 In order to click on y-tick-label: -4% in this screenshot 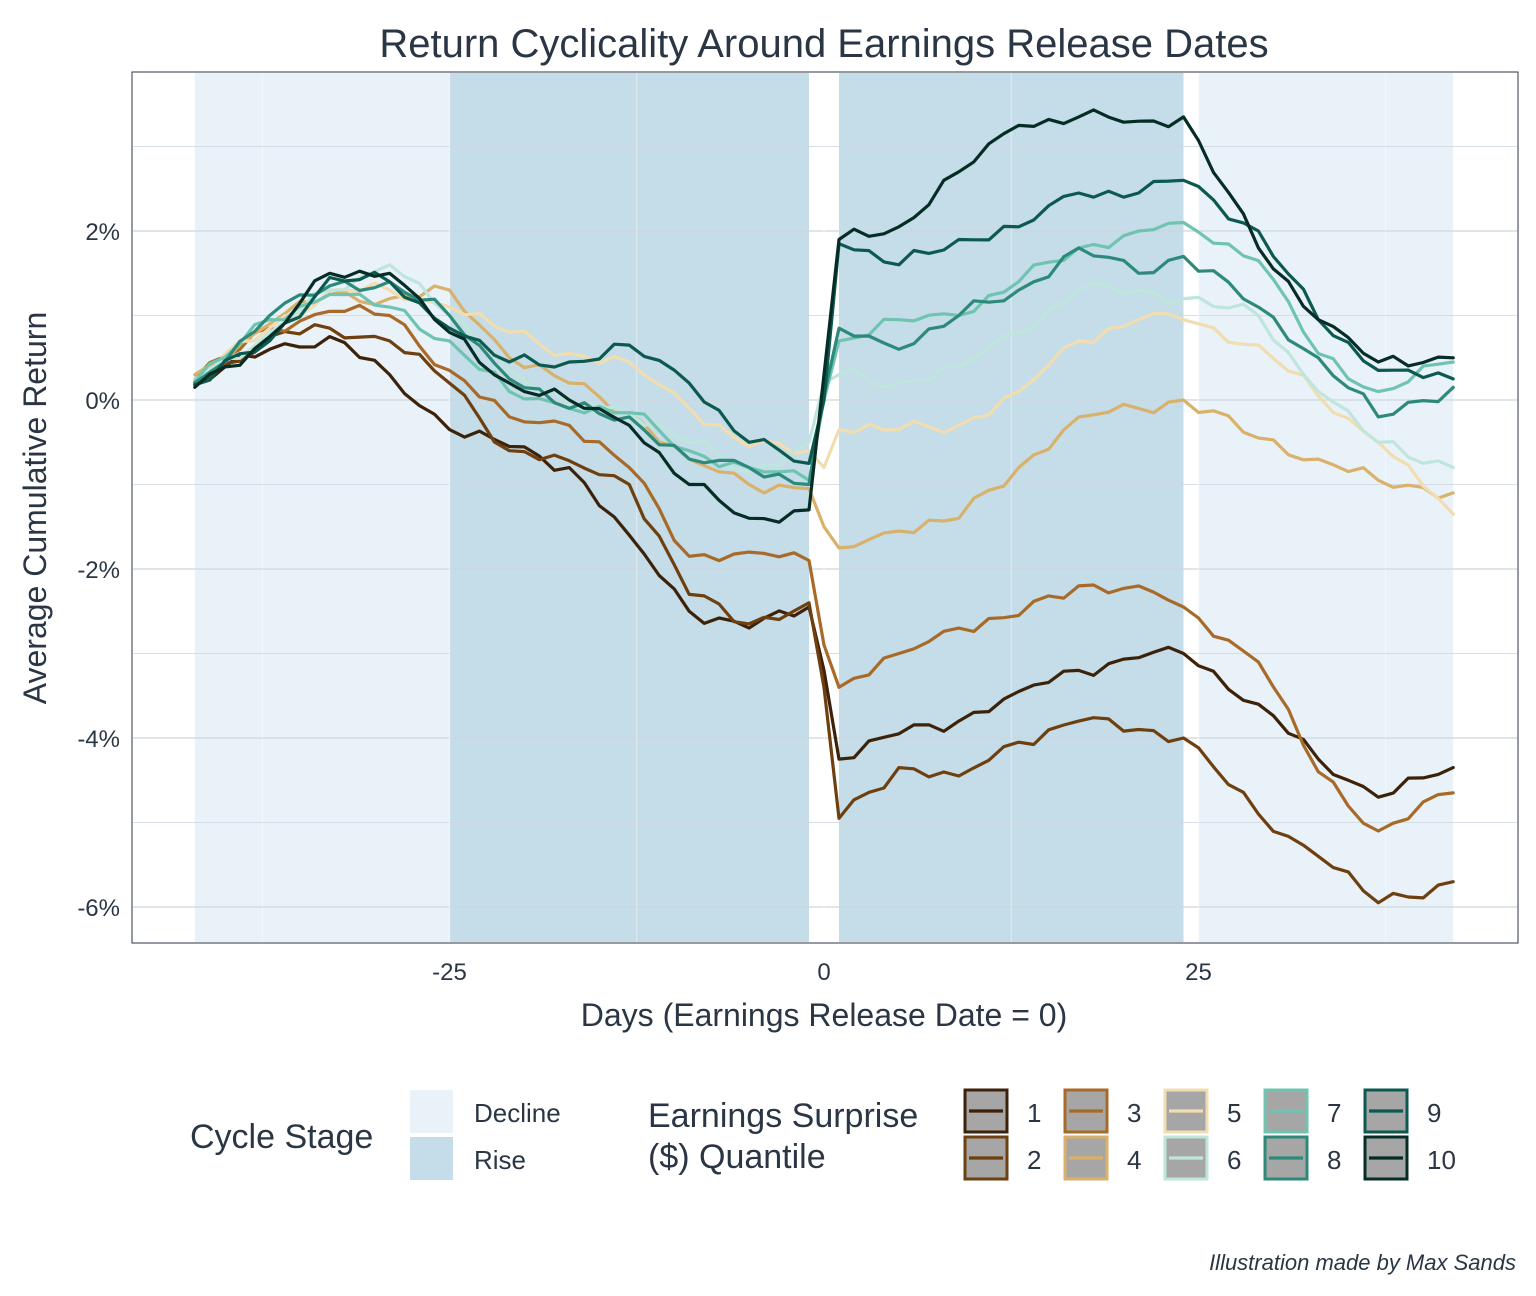, I will do `click(98, 739)`.